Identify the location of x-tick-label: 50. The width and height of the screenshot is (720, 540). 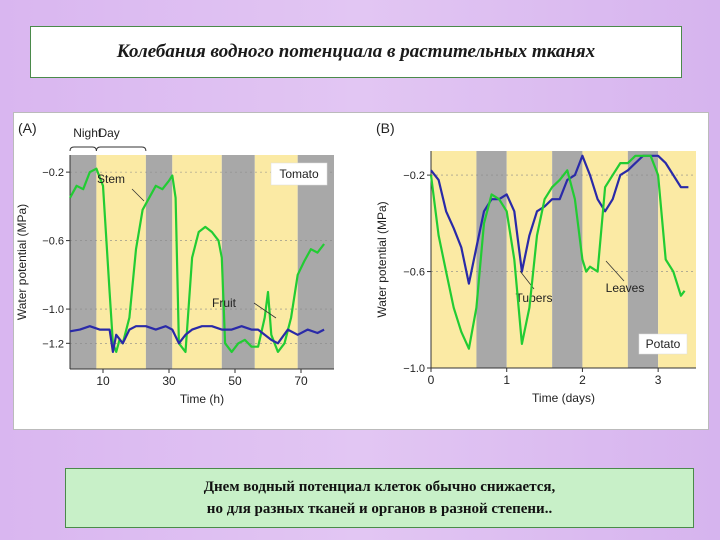
(235, 381).